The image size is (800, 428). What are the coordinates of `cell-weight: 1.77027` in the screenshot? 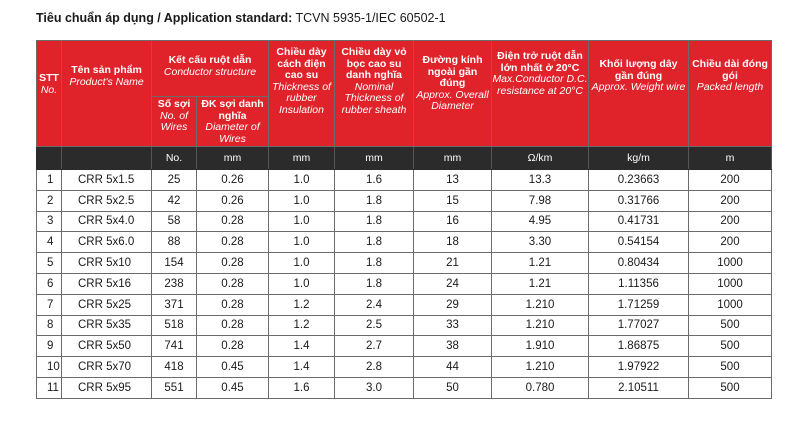 It's located at (638, 325).